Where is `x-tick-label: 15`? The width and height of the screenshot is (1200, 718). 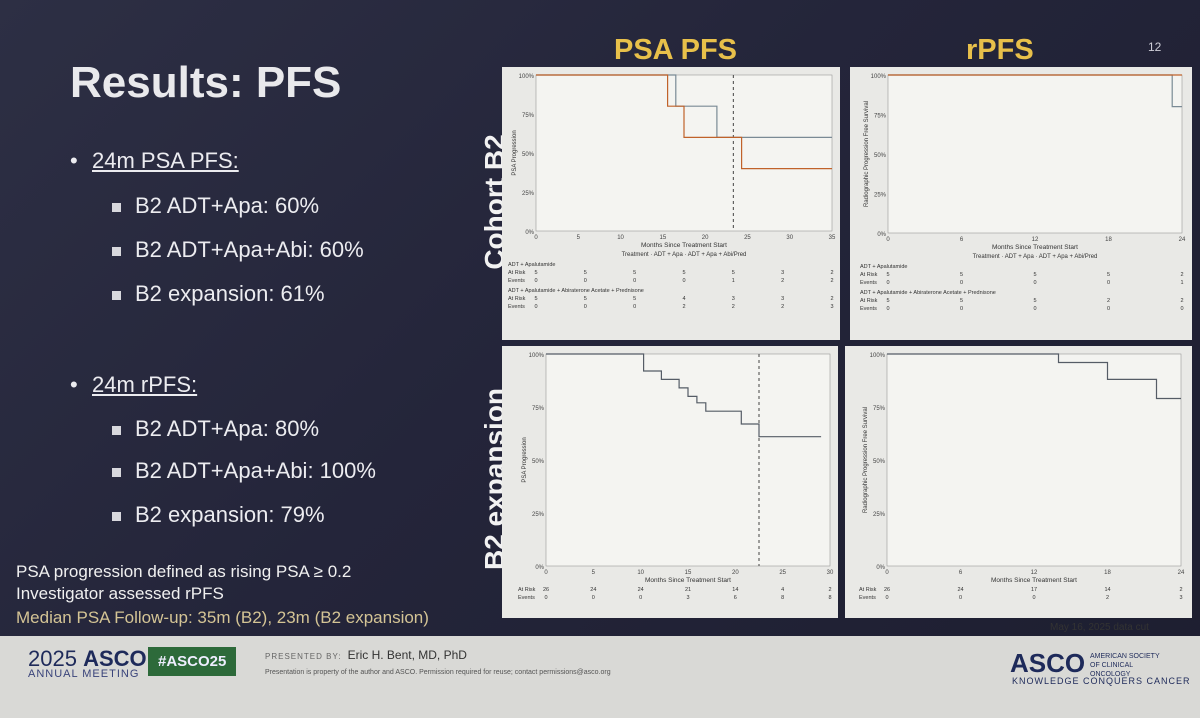 x-tick-label: 15 is located at coordinates (663, 238).